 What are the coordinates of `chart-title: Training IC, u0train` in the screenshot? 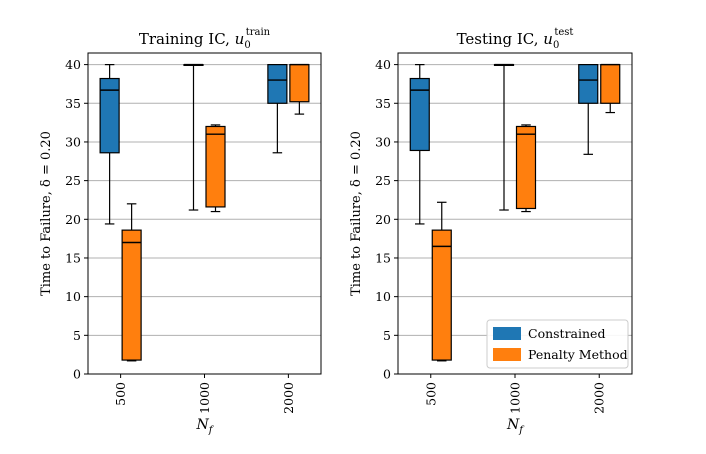 It's located at (205, 39).